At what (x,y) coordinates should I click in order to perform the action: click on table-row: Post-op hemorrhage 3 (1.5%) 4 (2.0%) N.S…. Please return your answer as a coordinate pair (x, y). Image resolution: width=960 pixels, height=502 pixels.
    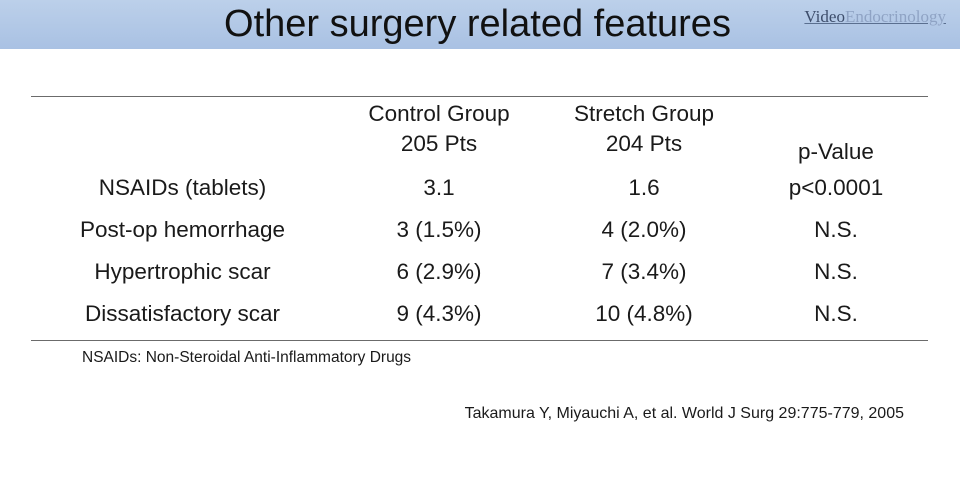
    Looking at the image, I should click on (479, 230).